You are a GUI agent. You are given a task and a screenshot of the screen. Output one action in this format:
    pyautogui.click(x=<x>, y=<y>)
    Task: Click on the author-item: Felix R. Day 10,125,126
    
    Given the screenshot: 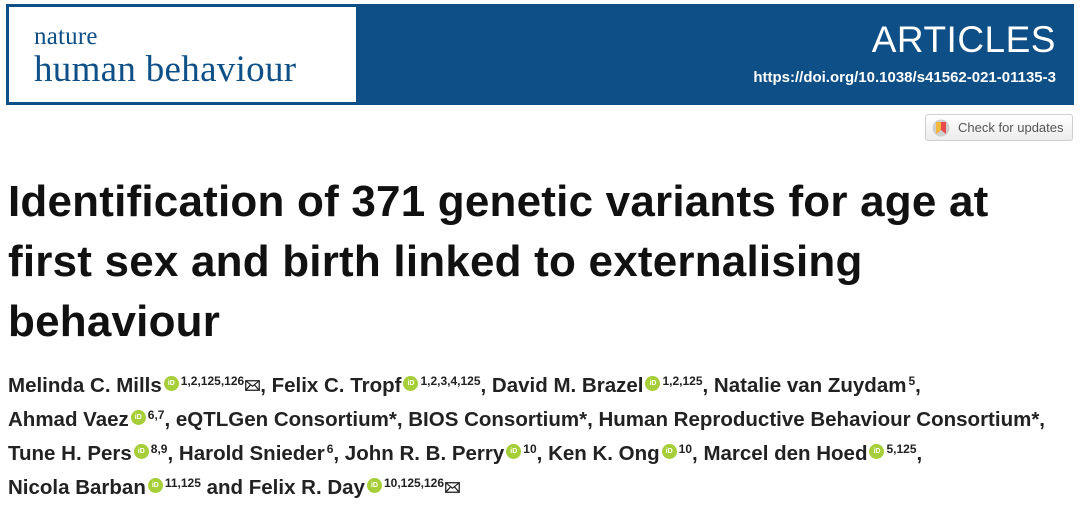 What is the action you would take?
    pyautogui.click(x=354, y=487)
    